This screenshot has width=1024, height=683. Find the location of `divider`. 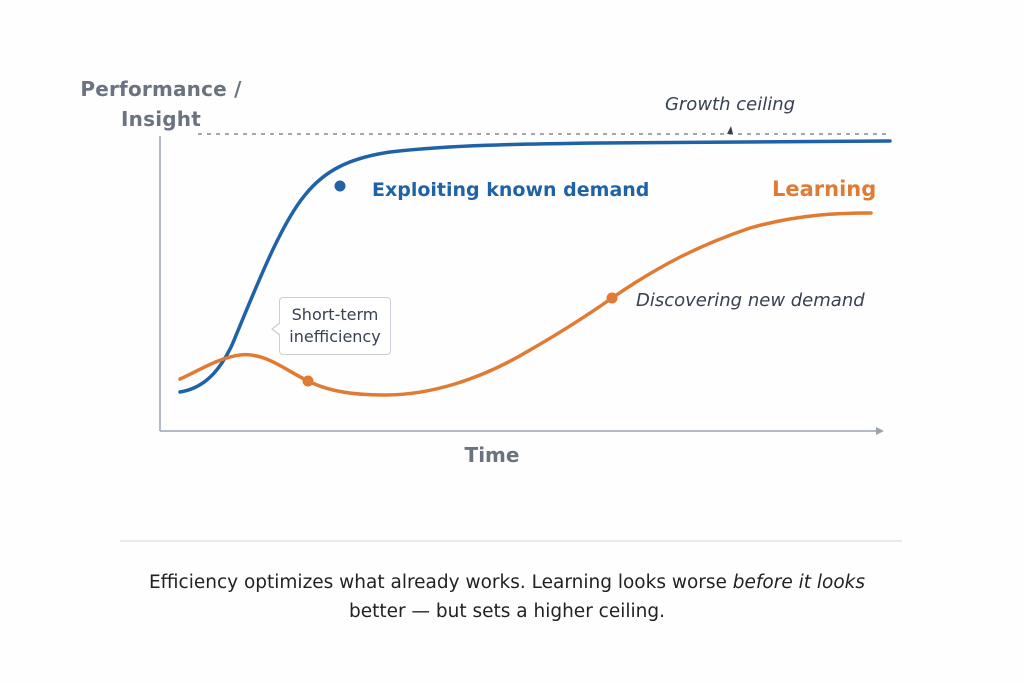

divider is located at coordinates (511, 541).